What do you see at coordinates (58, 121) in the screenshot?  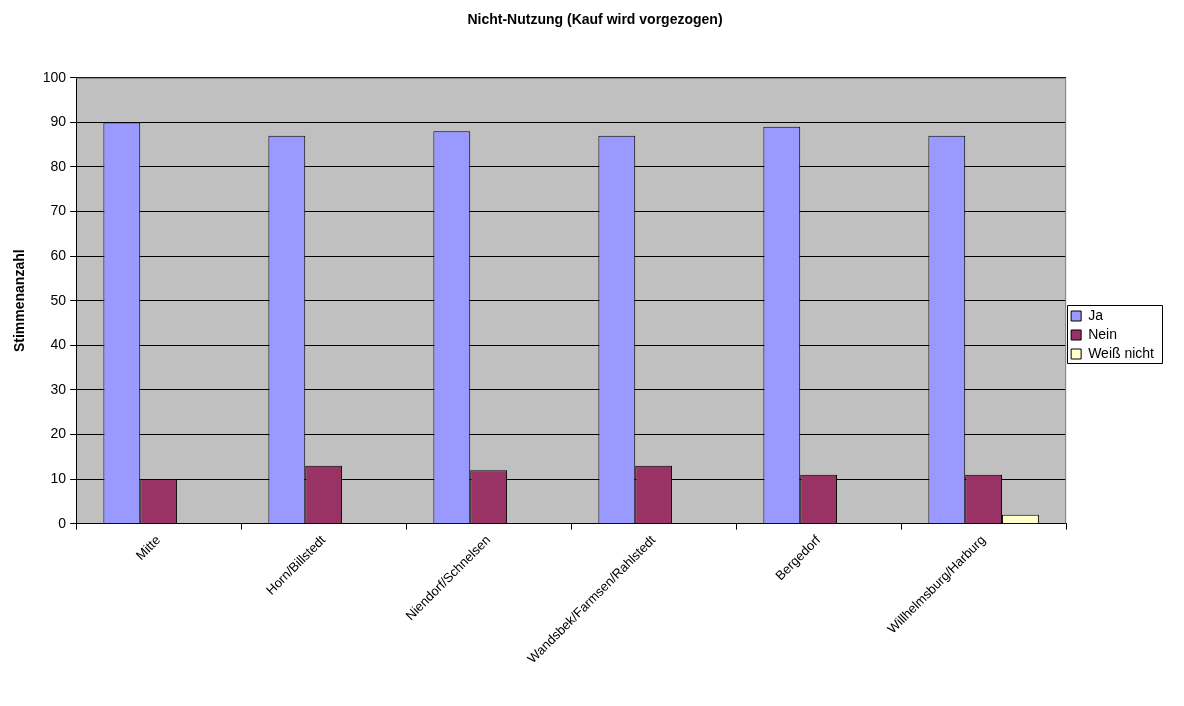 I see `y-tick-label: 90` at bounding box center [58, 121].